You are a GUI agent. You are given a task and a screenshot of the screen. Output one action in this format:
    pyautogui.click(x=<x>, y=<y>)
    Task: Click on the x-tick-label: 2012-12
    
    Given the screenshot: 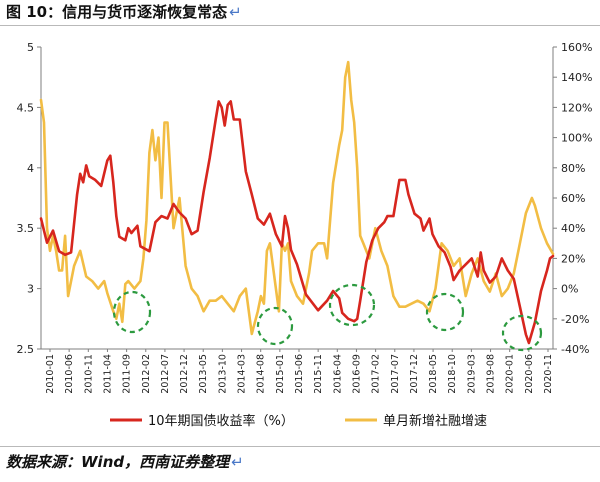 What is the action you would take?
    pyautogui.click(x=184, y=374)
    